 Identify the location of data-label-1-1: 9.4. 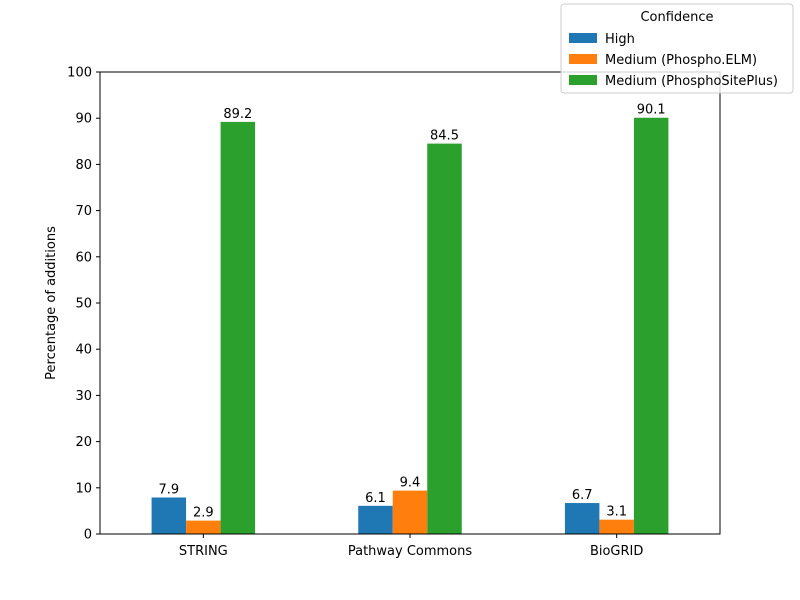
(410, 483).